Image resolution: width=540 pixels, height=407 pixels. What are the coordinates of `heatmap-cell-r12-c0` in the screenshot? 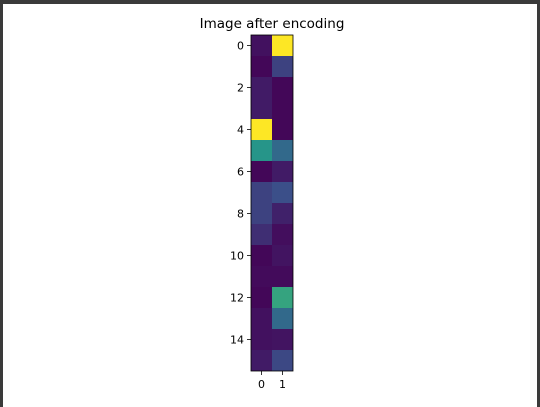 It's located at (261, 297).